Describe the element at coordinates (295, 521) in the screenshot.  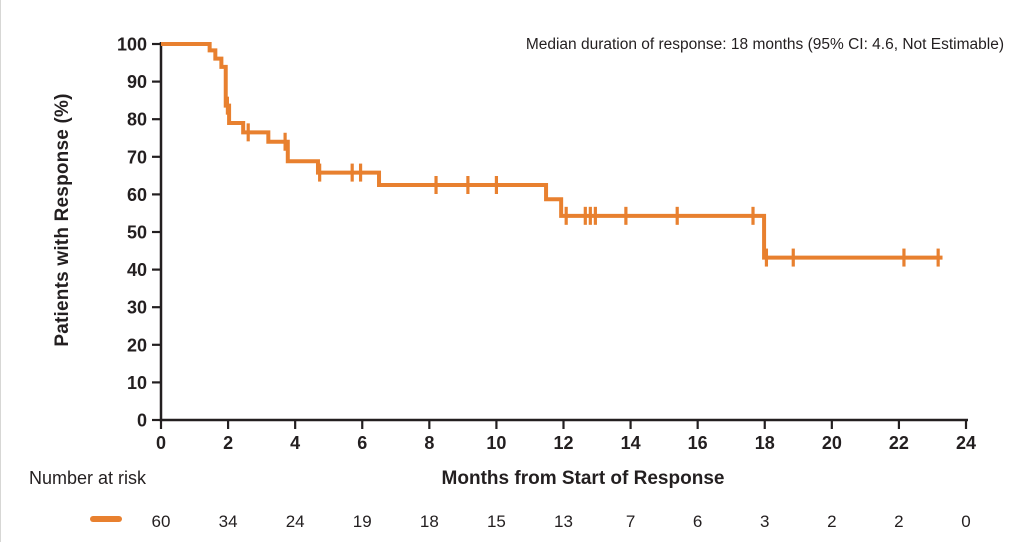
I see `risk-value: 24` at that location.